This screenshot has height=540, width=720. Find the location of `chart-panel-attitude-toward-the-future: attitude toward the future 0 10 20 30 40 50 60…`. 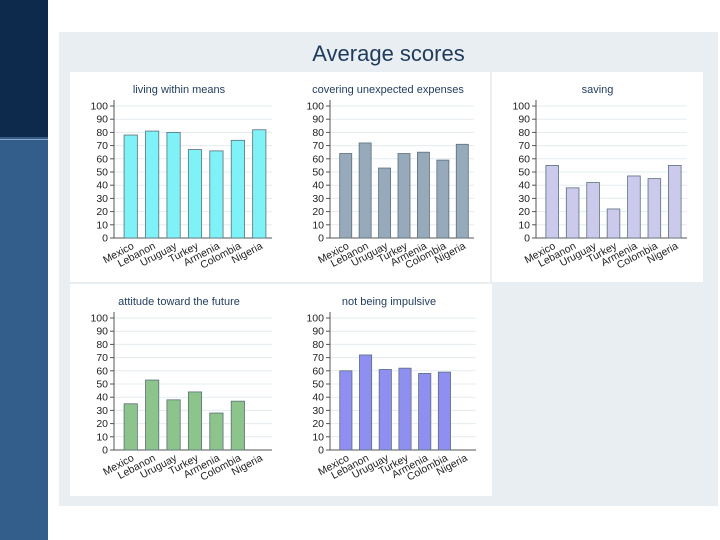

chart-panel-attitude-toward-the-future: attitude toward the future 0 10 20 30 40 50 60… is located at coordinates (179, 390).